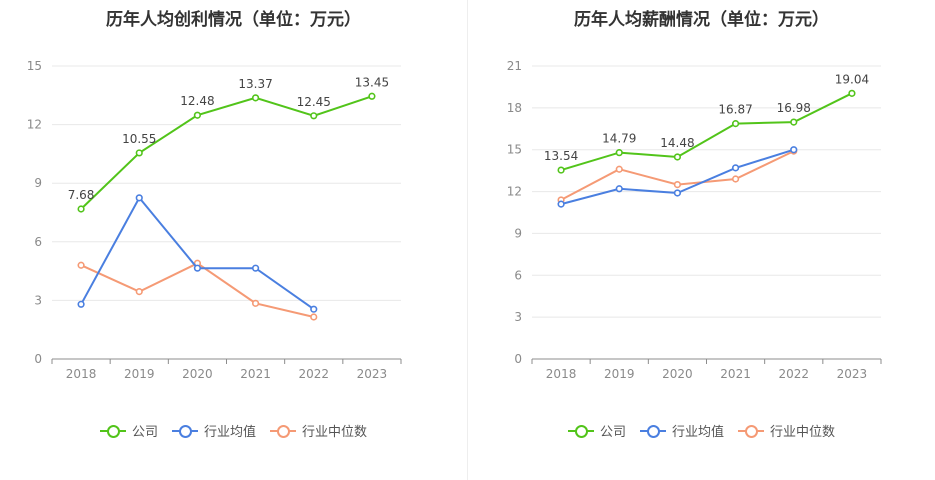 The image size is (935, 480). I want to click on data-label: 12.45, so click(314, 102).